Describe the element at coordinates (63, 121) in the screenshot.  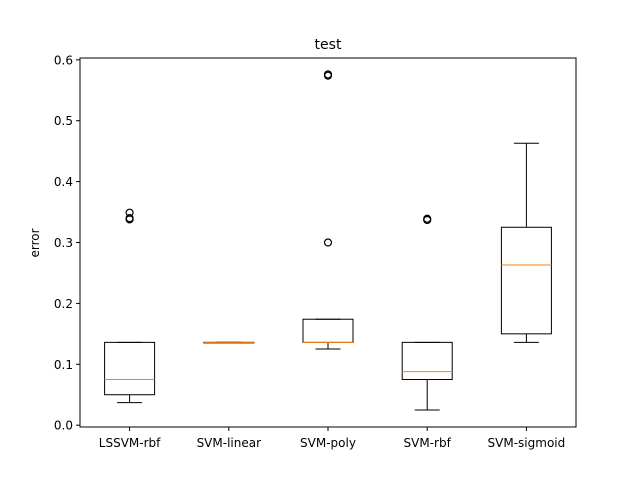
I see `y-tick-label: 0.5` at that location.